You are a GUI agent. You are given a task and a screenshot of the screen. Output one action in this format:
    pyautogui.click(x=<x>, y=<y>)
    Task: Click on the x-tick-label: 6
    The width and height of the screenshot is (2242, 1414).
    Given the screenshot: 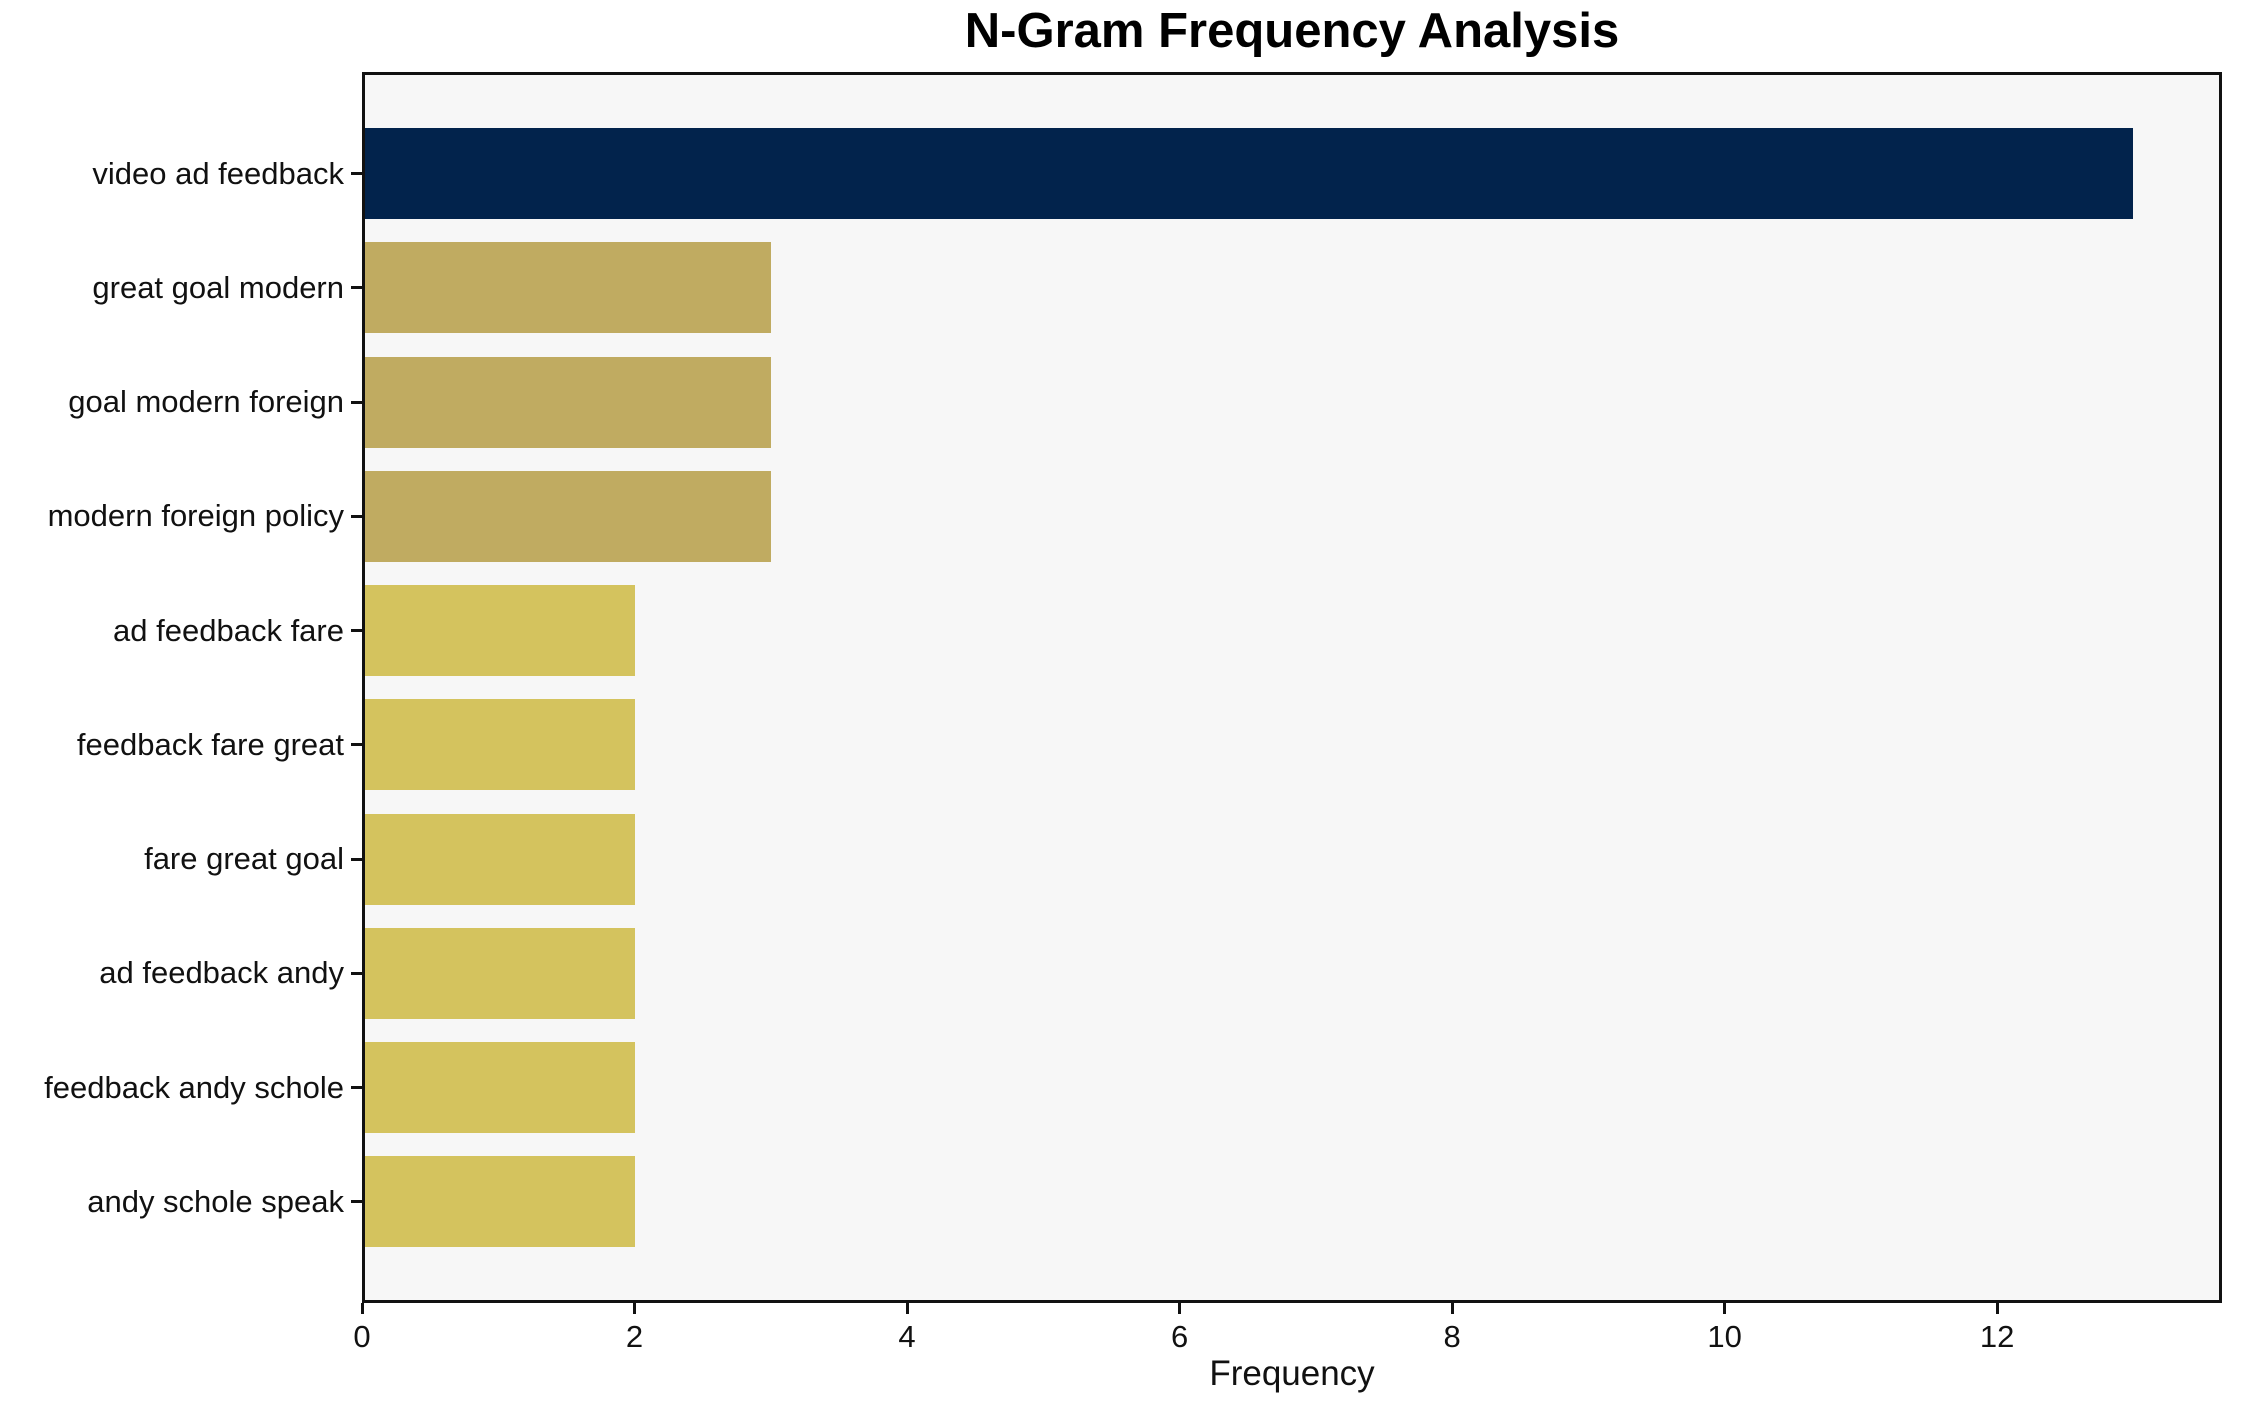 What is the action you would take?
    pyautogui.click(x=1179, y=1336)
    